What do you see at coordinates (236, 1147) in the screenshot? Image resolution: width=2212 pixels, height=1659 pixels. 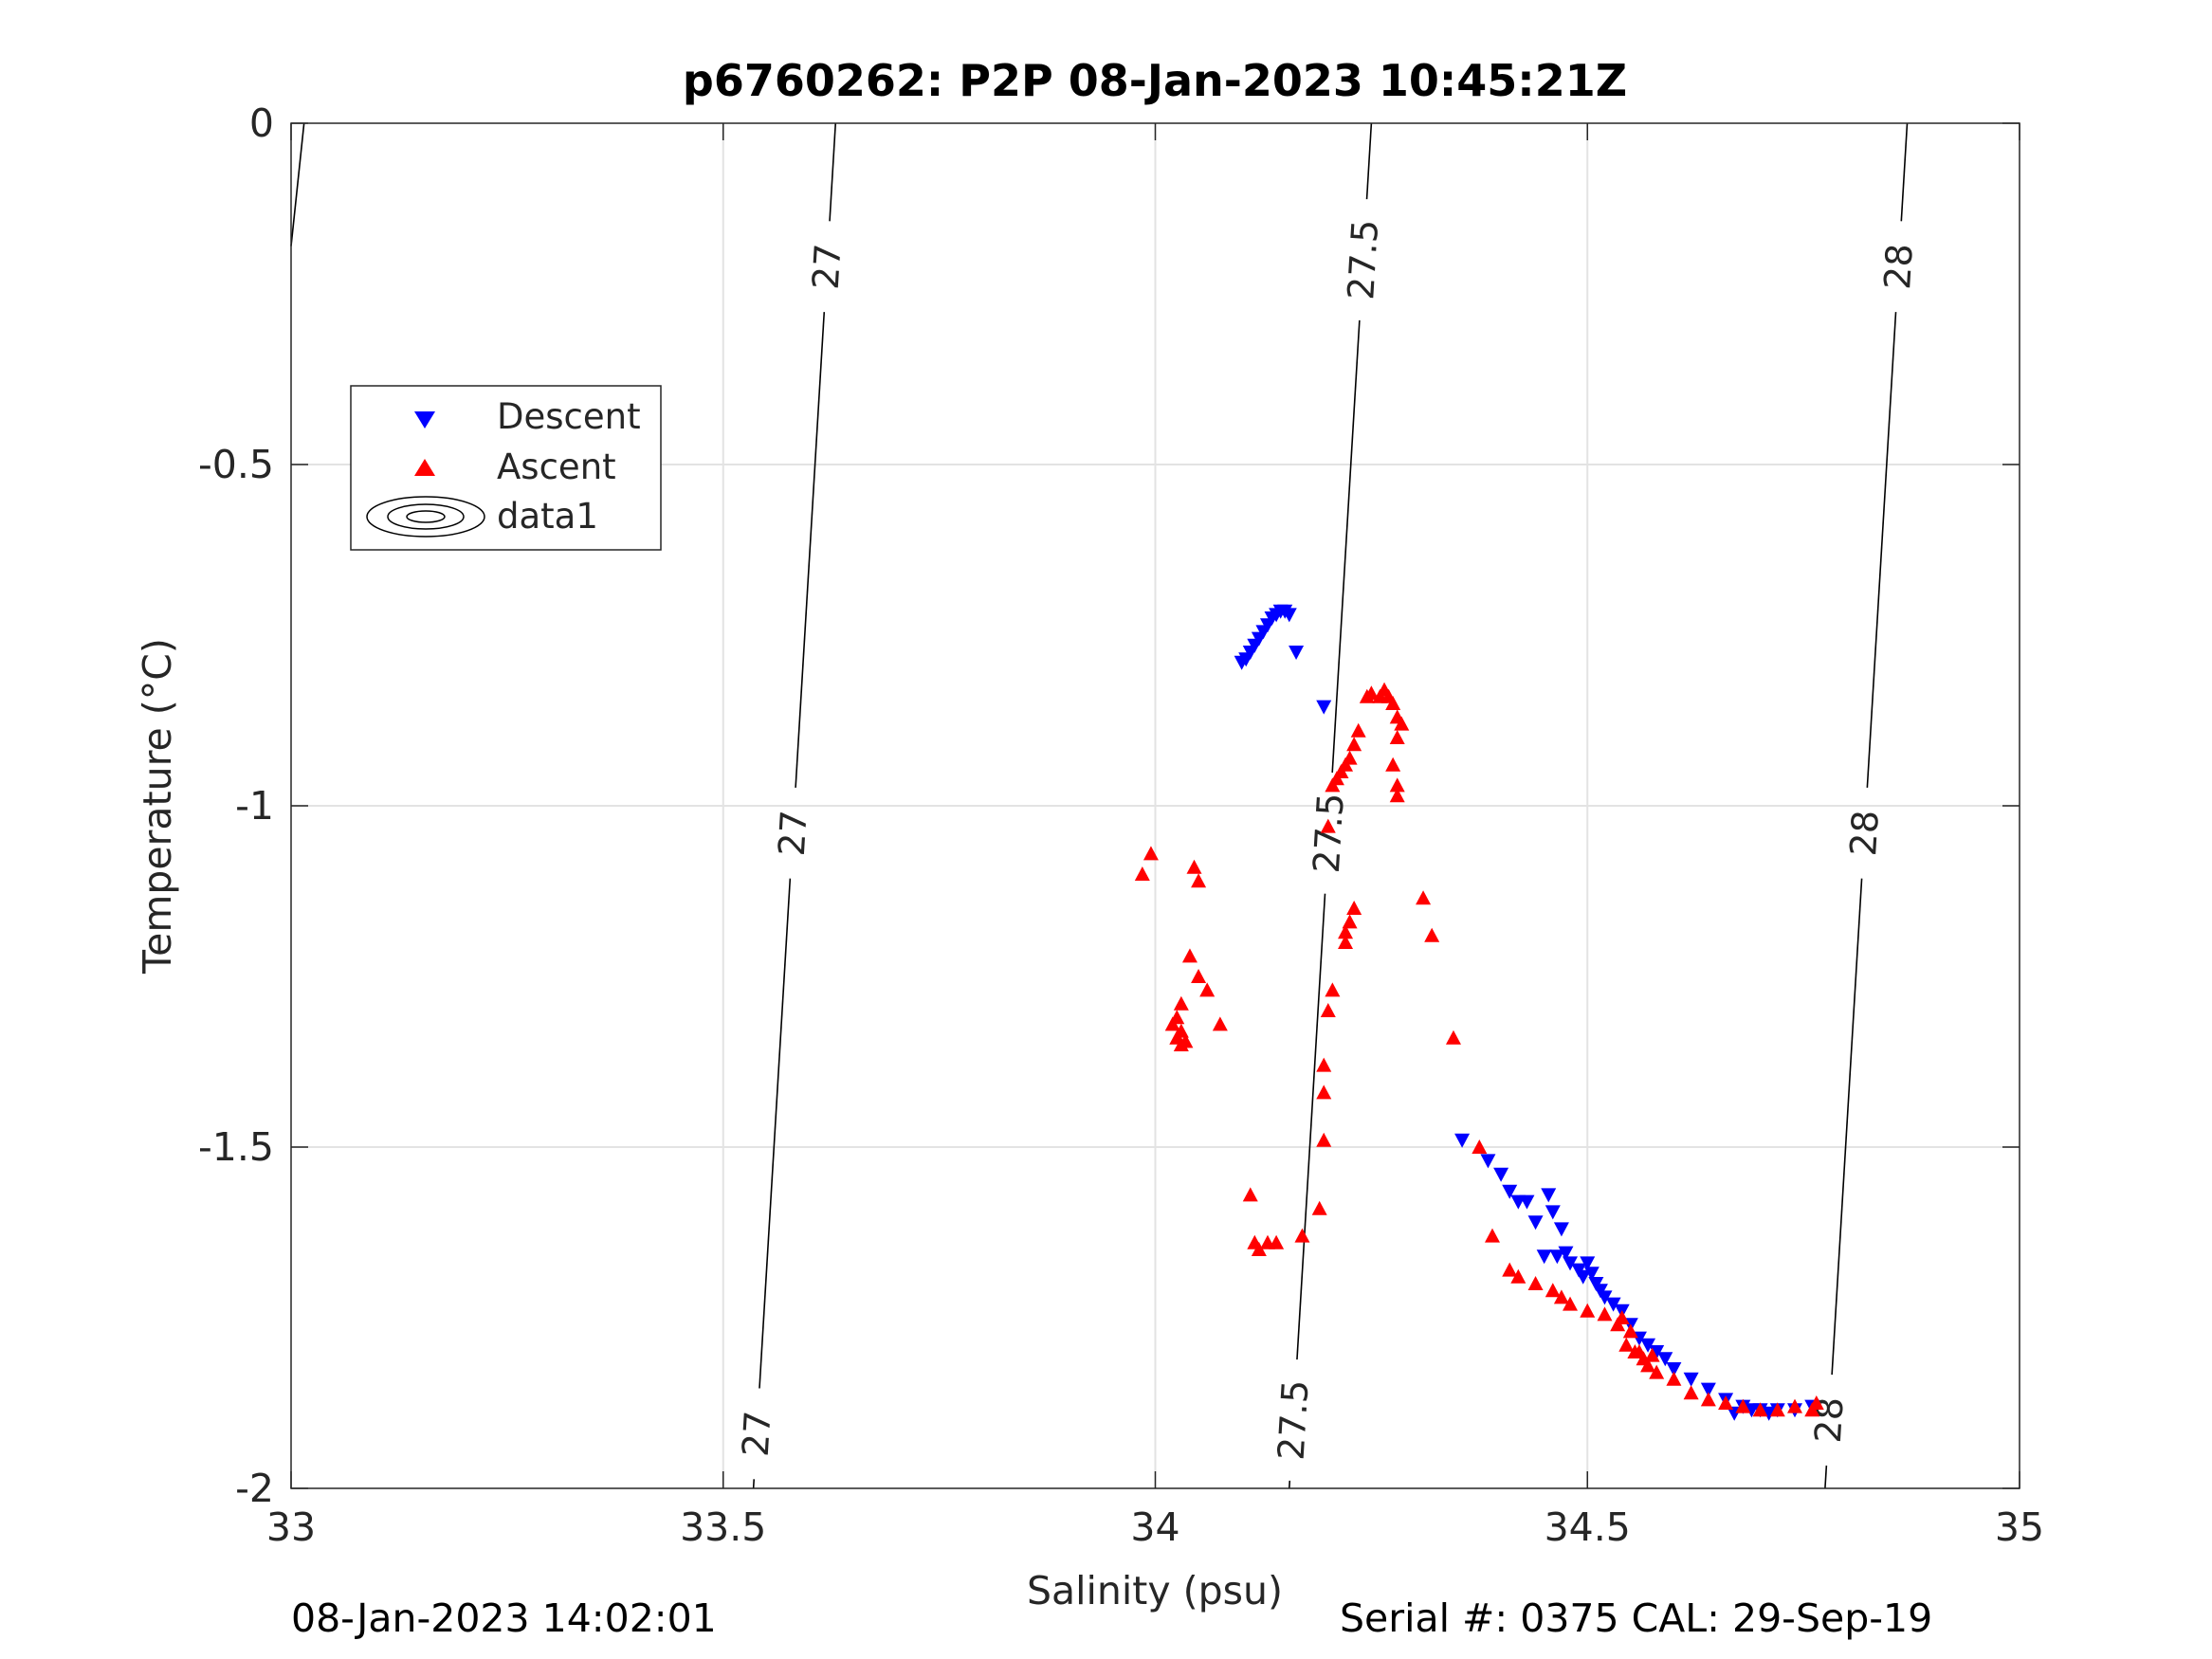 I see `y-tick-label: -1.5` at bounding box center [236, 1147].